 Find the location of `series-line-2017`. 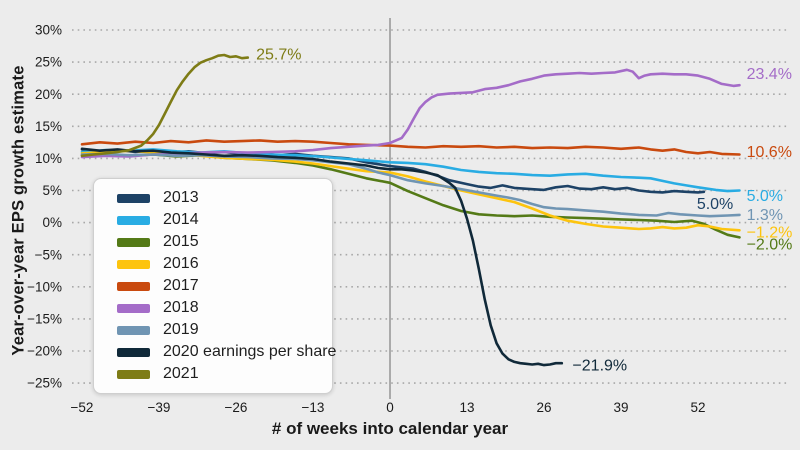

series-line-2017 is located at coordinates (410, 147).